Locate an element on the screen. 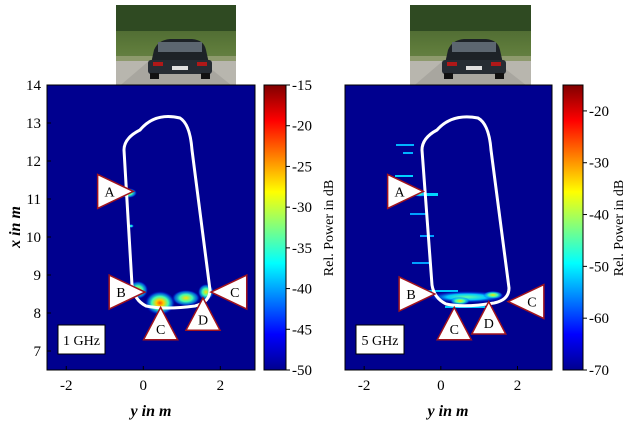 This screenshot has height=432, width=630. y-tick-label: 14 is located at coordinates (34, 86).